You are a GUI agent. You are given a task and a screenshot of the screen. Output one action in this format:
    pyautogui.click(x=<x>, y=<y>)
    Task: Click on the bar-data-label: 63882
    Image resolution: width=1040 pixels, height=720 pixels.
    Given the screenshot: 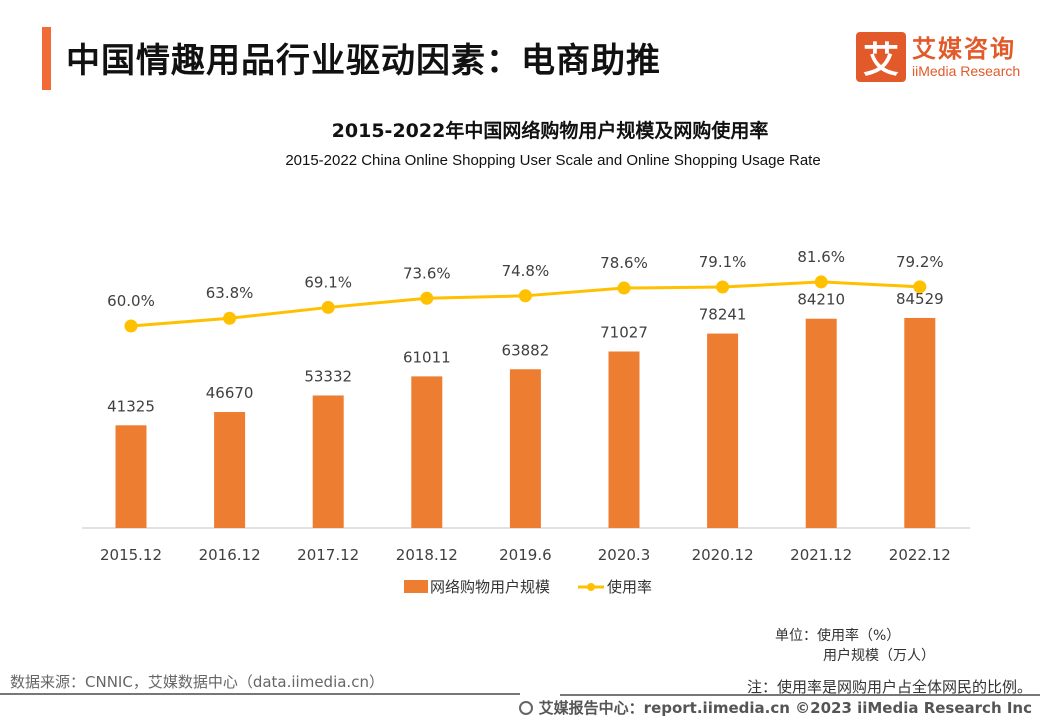 What is the action you would take?
    pyautogui.click(x=526, y=350)
    